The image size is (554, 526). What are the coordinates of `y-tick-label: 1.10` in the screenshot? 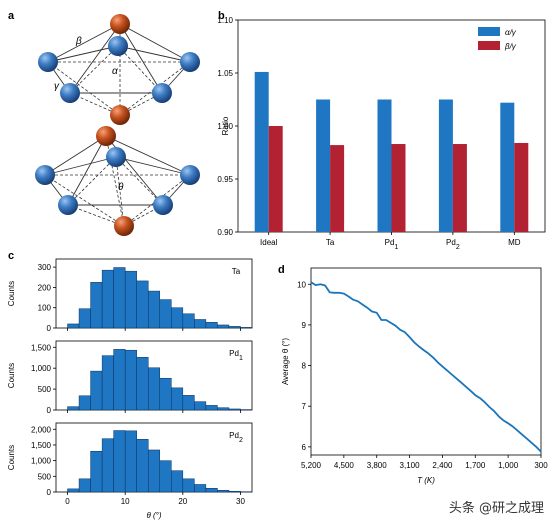 It's located at (225, 20).